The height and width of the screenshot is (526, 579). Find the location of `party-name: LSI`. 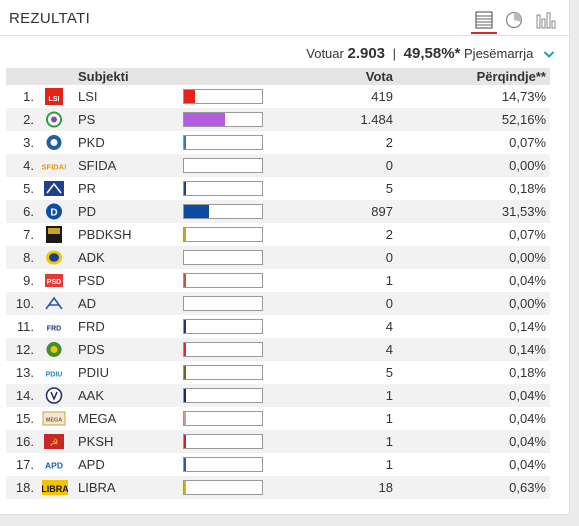

party-name: LSI is located at coordinates (88, 96).